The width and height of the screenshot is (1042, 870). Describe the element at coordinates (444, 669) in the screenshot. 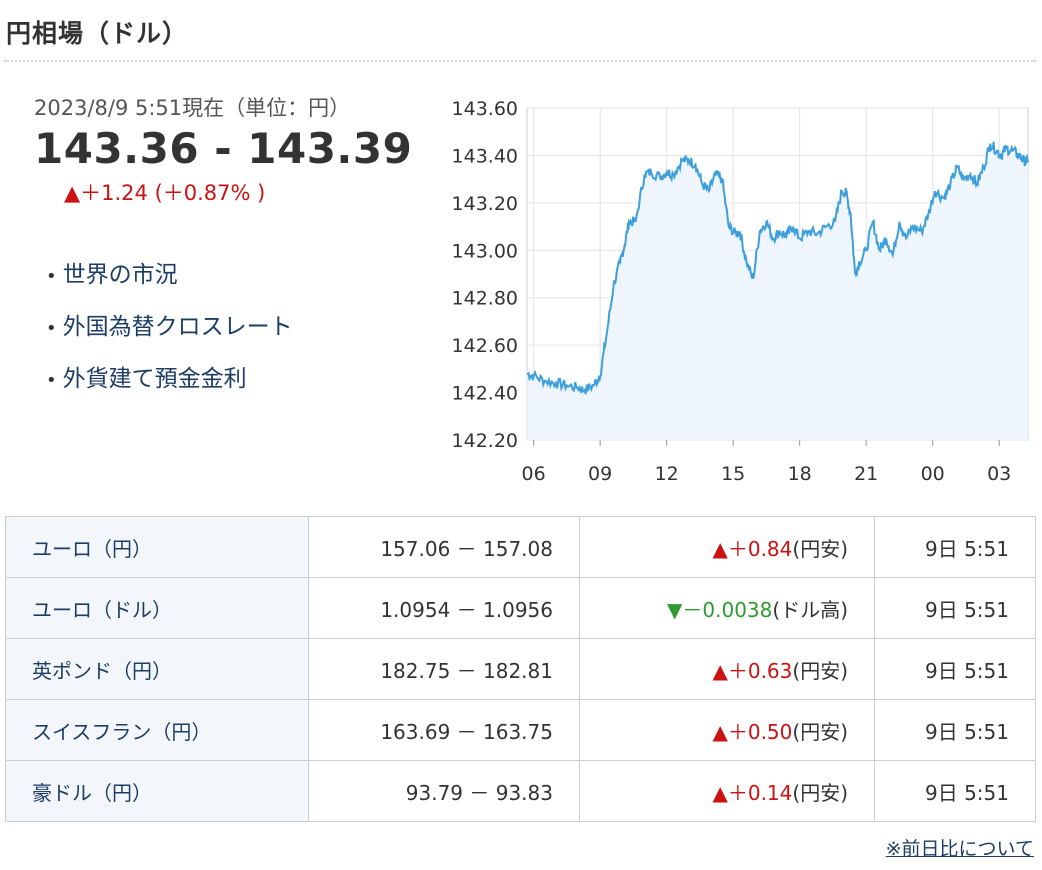

I see `currency-rate: 182.75 － 182.81` at that location.